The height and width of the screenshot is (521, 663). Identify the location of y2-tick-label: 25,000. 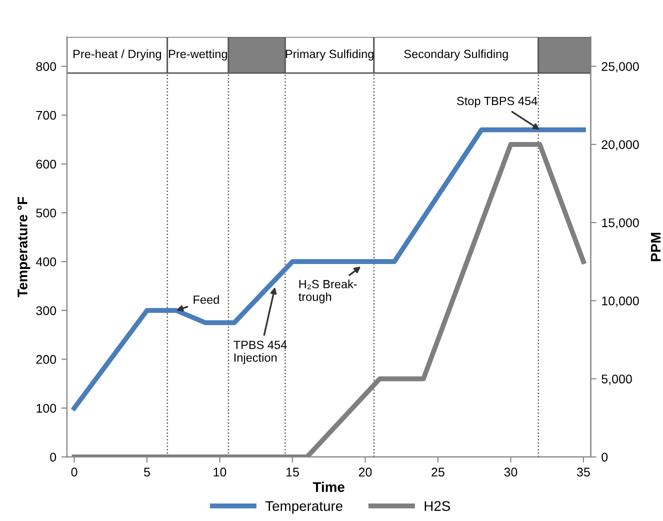
(620, 67).